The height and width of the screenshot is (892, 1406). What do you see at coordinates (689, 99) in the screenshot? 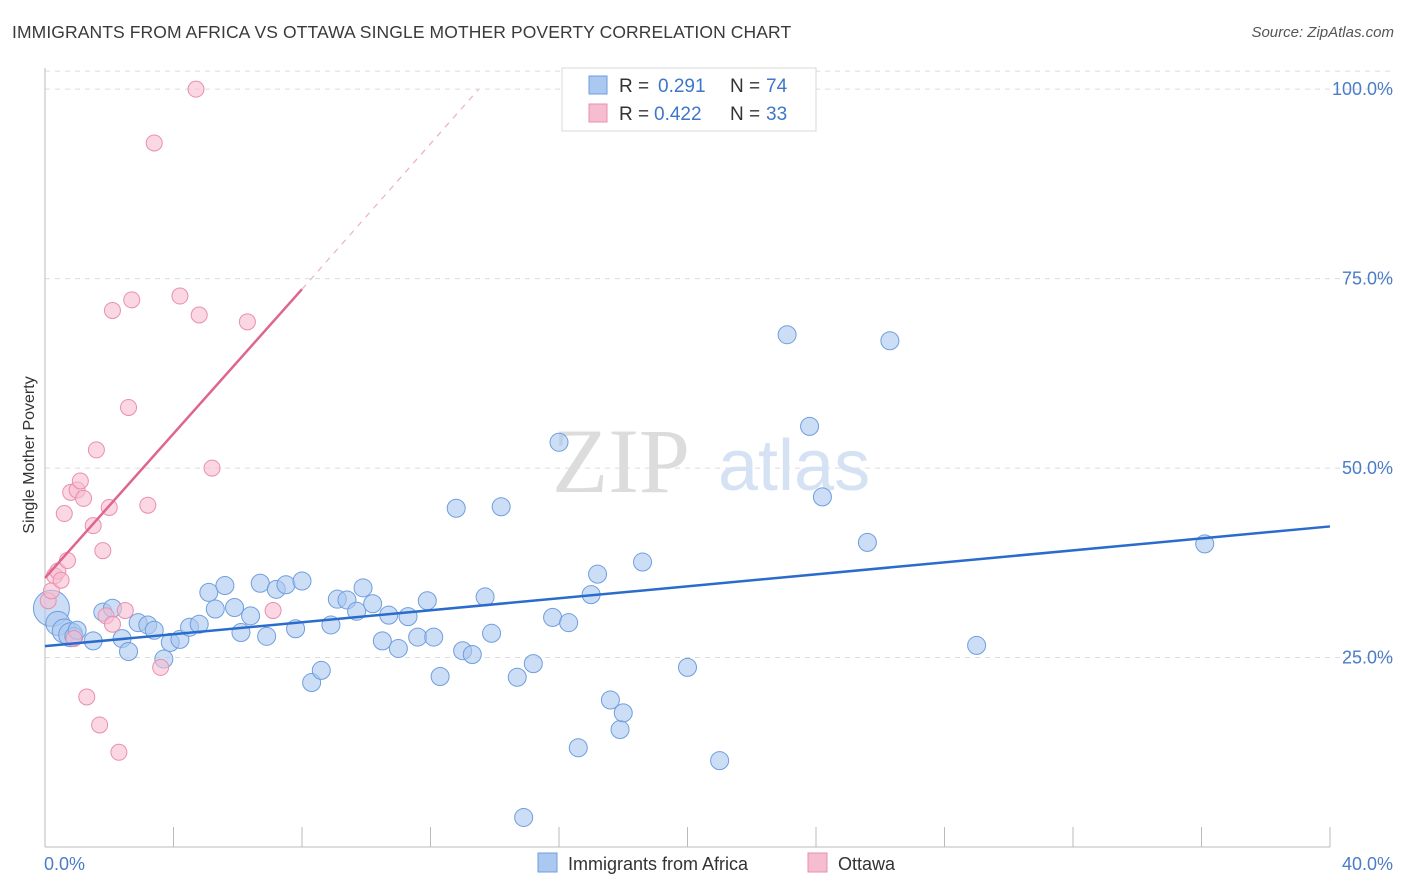
I see `correlation-legend: R = 0.291 N = 74 R = 0.422 N = 33` at bounding box center [689, 99].